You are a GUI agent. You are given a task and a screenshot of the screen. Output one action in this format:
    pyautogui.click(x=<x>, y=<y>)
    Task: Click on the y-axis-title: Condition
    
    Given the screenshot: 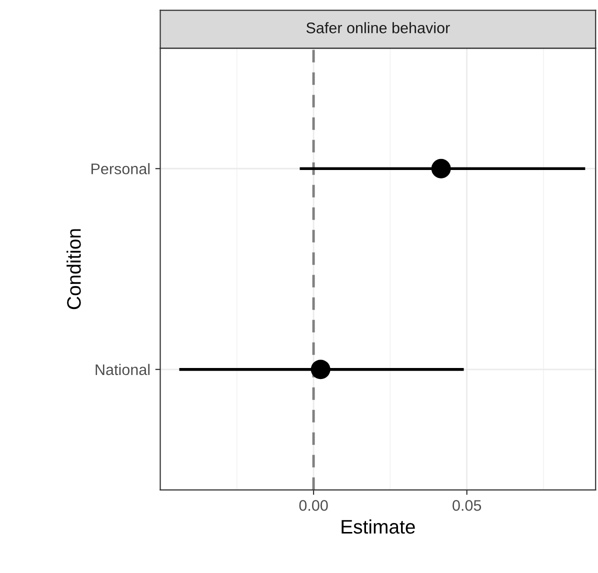 What is the action you would take?
    pyautogui.click(x=73, y=269)
    